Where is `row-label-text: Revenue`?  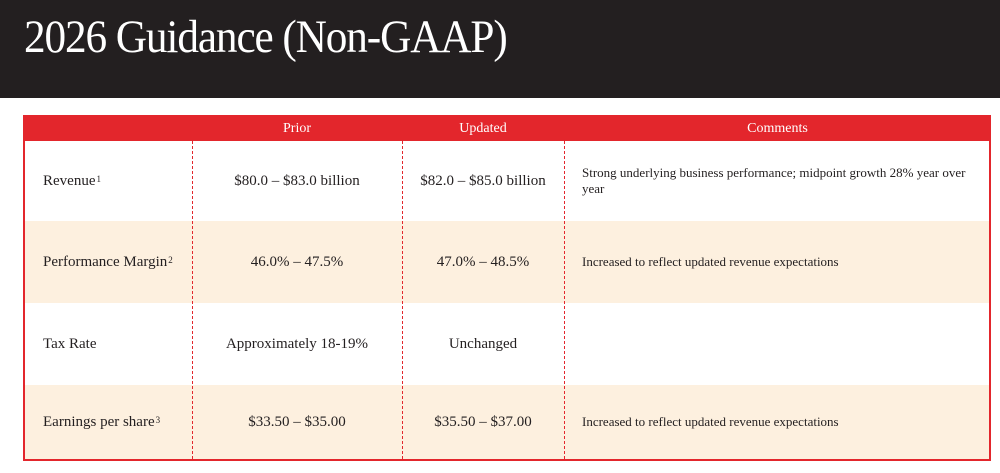
row-label-text: Revenue is located at coordinates (69, 180).